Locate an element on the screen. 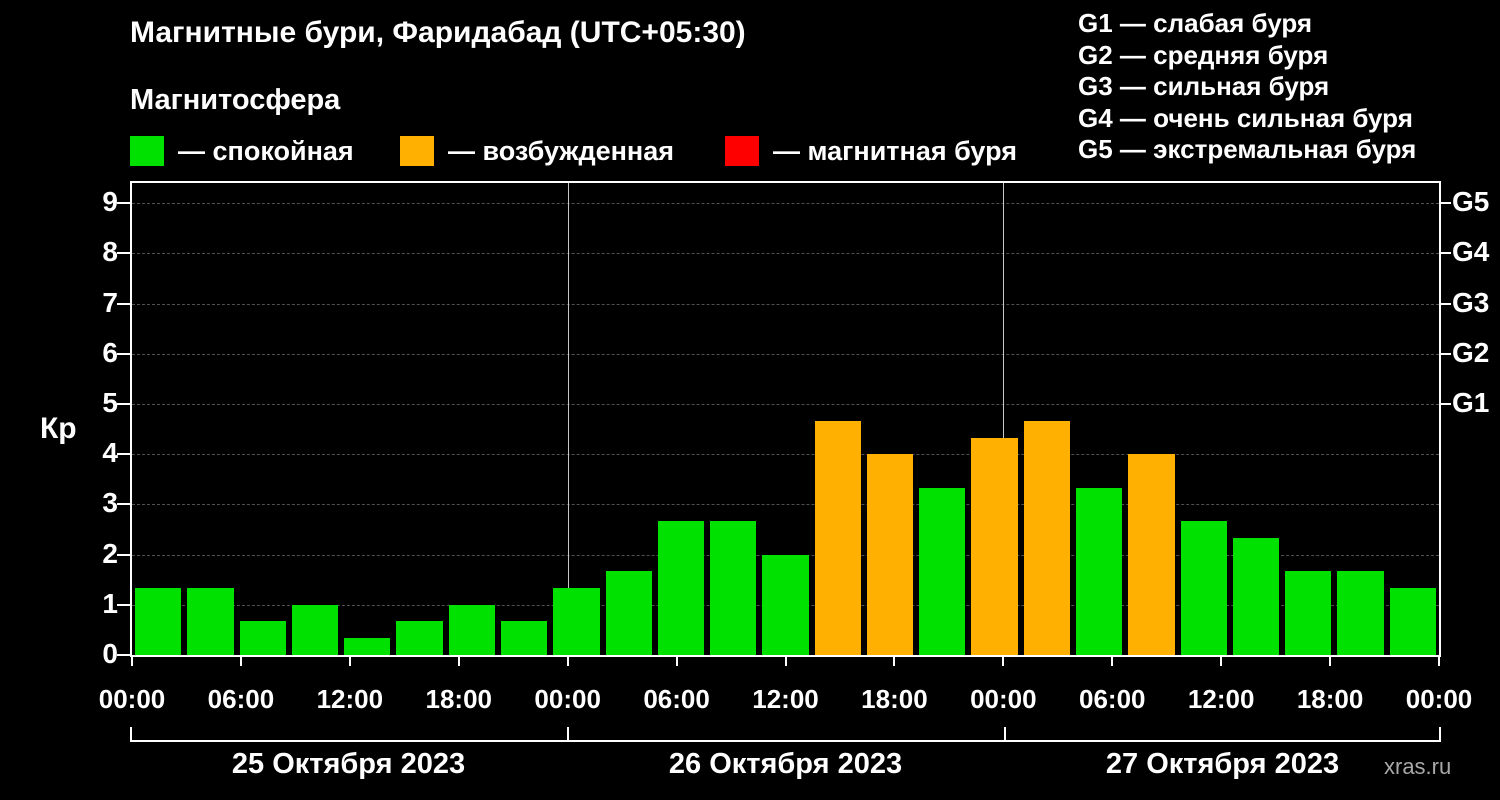 The width and height of the screenshot is (1500, 800). legend-label-quiet: — спокойная is located at coordinates (266, 150).